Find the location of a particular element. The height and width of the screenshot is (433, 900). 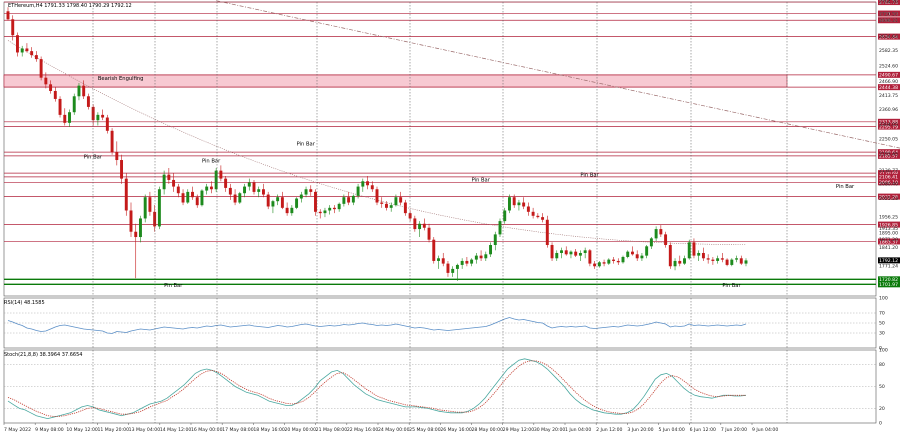

price-axis-label: 2764.76 is located at coordinates (888, 3).